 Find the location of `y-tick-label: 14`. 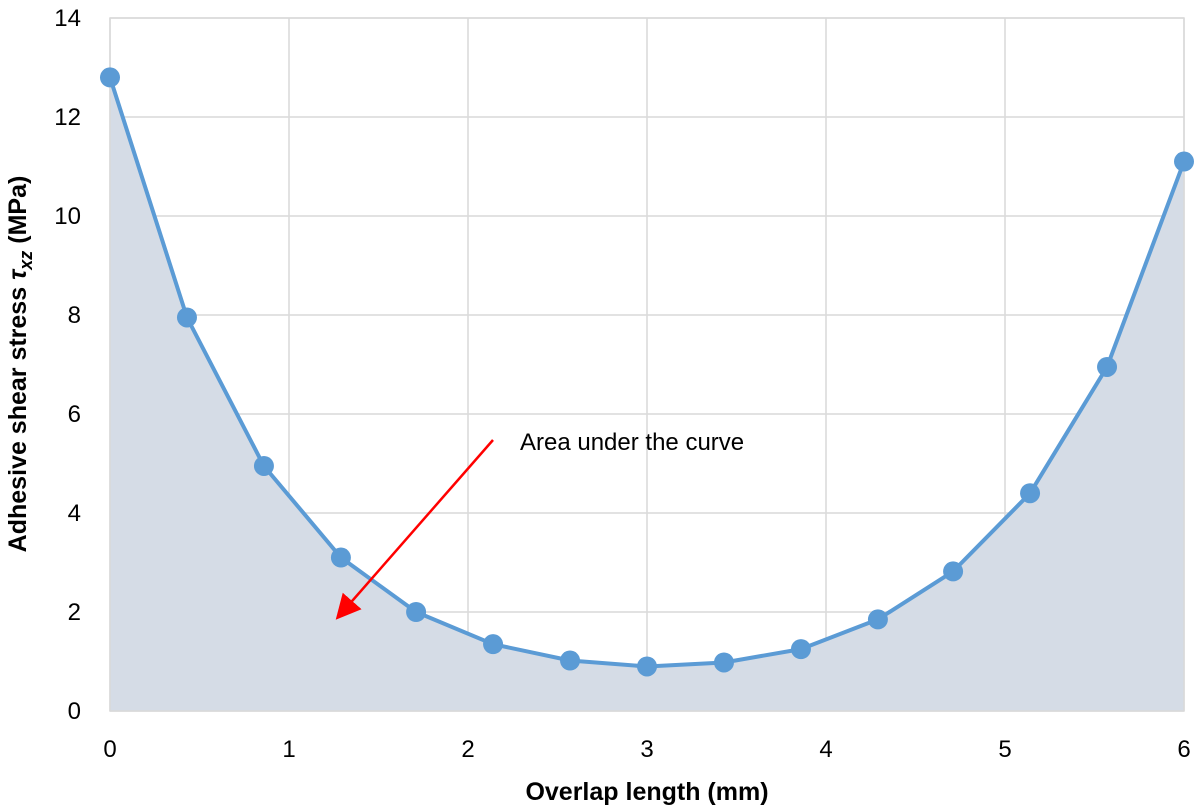

y-tick-label: 14 is located at coordinates (67, 18).